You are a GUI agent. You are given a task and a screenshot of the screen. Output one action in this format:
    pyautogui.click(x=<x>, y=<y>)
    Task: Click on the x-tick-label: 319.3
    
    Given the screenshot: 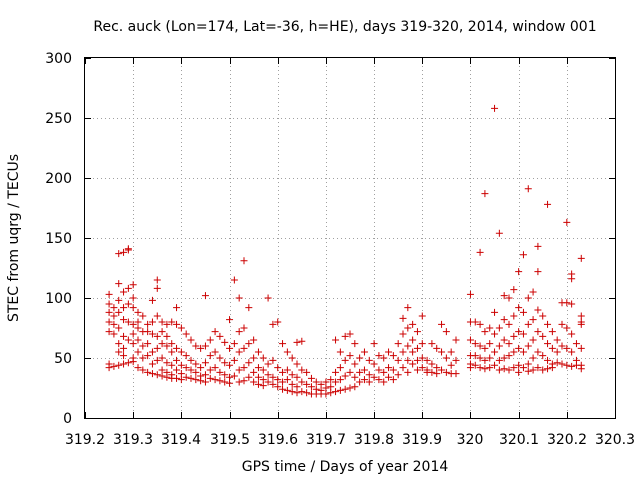 What is the action you would take?
    pyautogui.click(x=133, y=440)
    